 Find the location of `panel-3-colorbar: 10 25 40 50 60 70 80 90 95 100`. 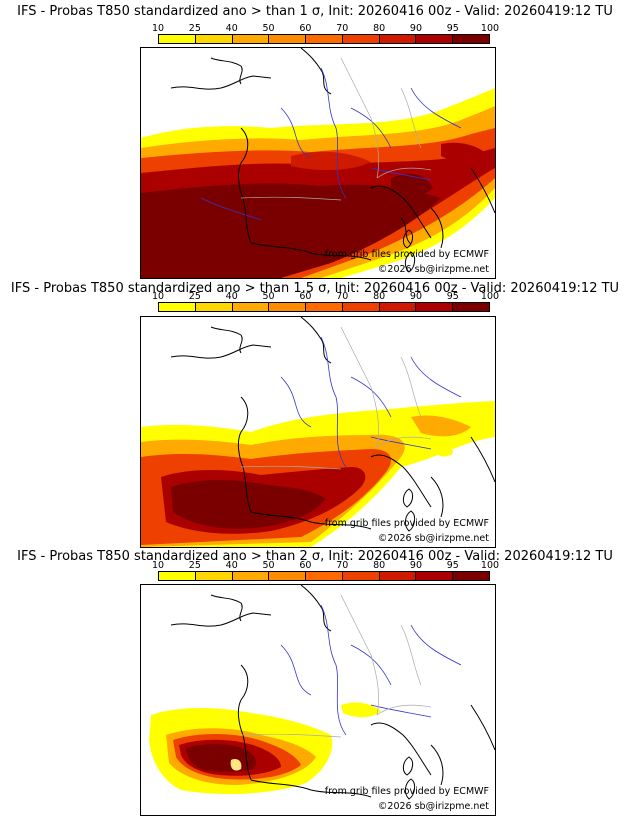

panel-3-colorbar: 10 25 40 50 60 70 80 90 95 100 is located at coordinates (325, 570).